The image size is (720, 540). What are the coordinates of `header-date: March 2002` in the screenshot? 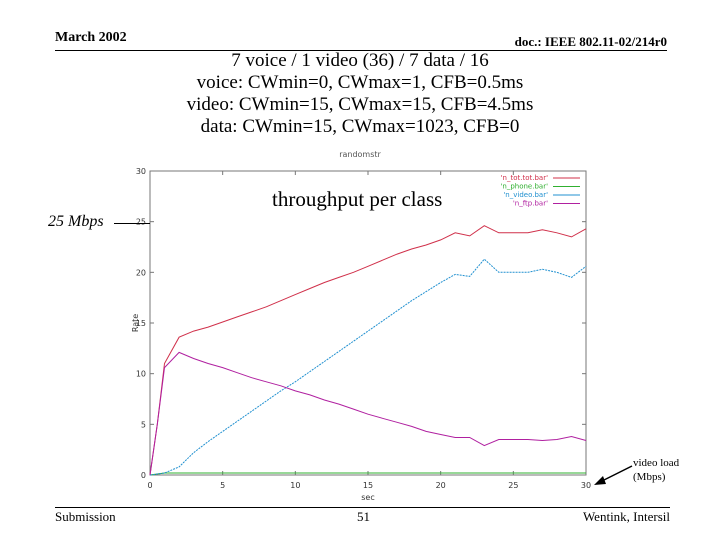 It's located at (91, 37).